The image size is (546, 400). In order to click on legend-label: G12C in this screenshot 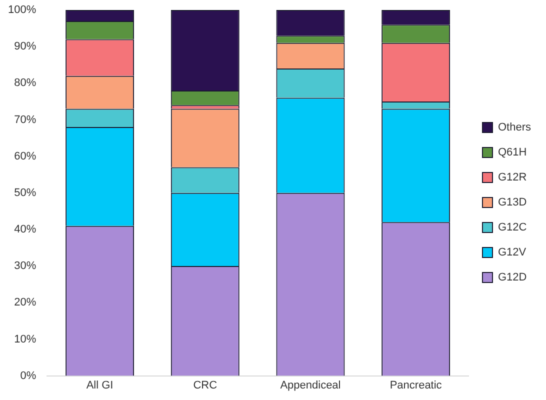, I will do `click(512, 228)`.